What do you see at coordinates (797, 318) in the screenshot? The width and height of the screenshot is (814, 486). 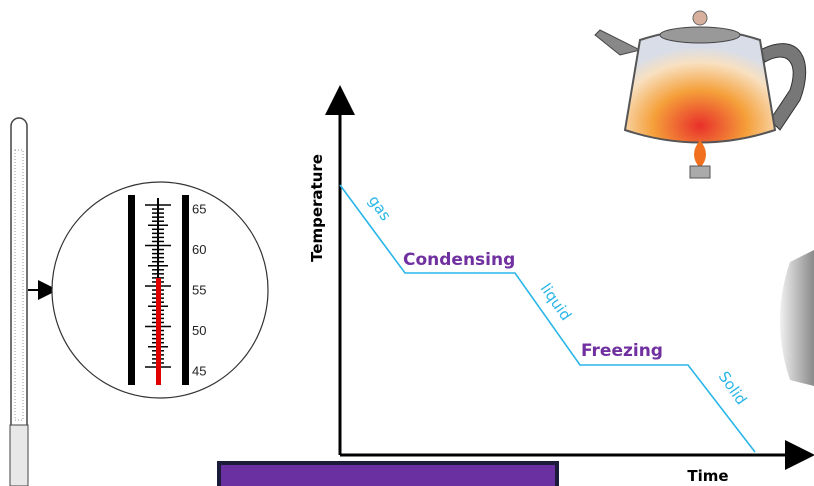 I see `object` at bounding box center [797, 318].